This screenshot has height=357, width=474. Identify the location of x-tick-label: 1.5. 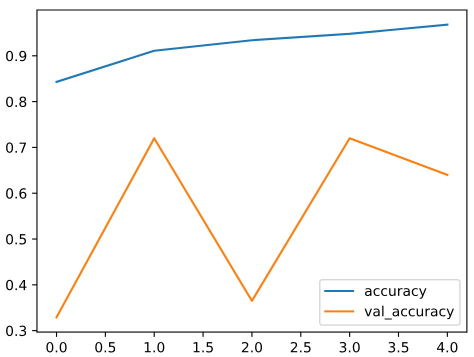
(203, 347).